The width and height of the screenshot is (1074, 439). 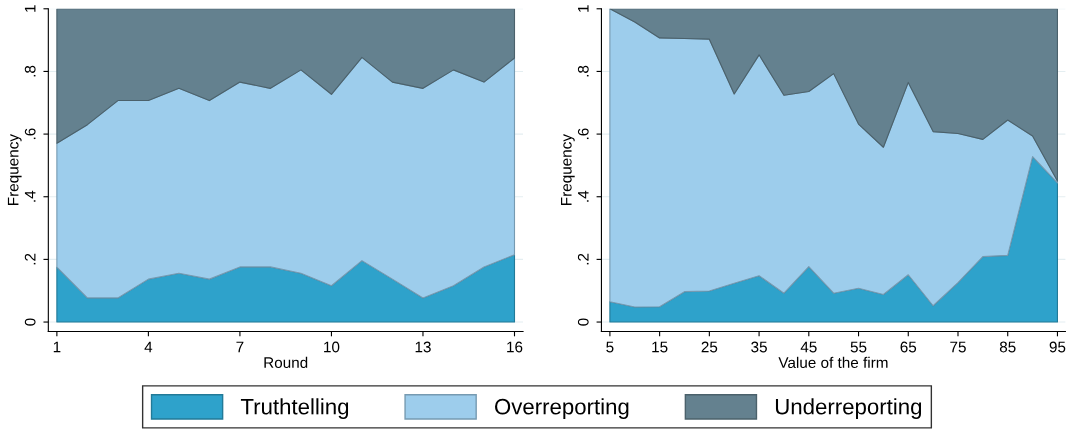 What do you see at coordinates (423, 347) in the screenshot?
I see `x-tick-label: 13` at bounding box center [423, 347].